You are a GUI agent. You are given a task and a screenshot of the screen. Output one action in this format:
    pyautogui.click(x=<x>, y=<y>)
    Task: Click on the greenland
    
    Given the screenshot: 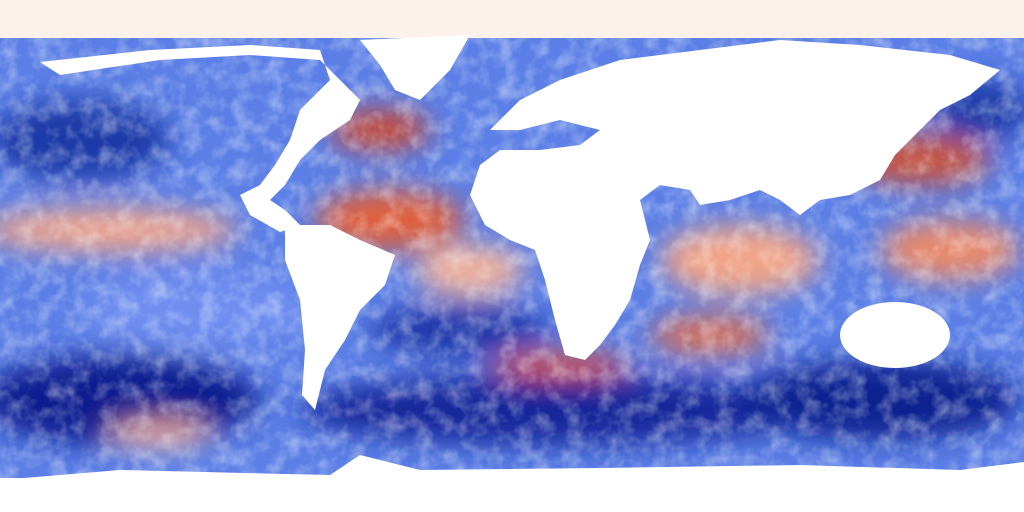 What is the action you would take?
    pyautogui.click(x=415, y=67)
    